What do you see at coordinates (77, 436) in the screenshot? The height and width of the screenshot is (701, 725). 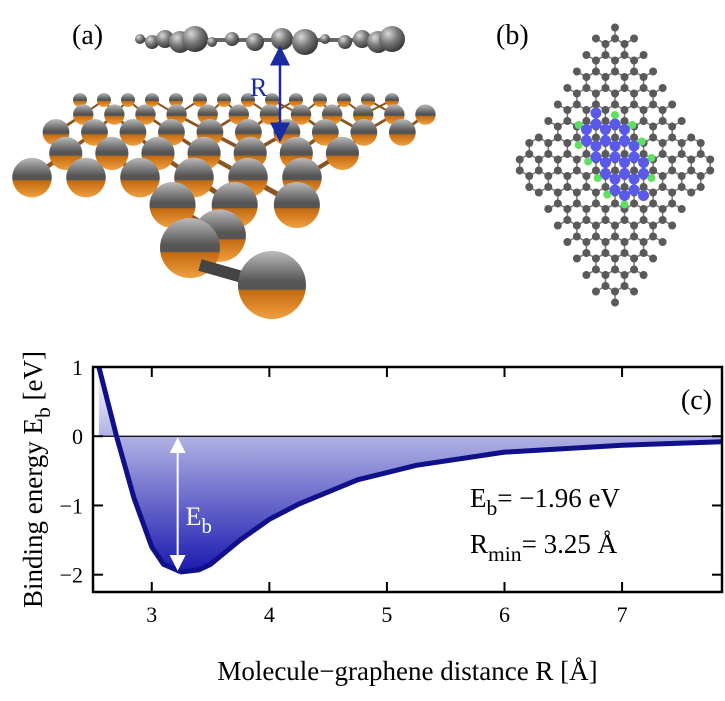 I see `y-tick-label: 0` at bounding box center [77, 436].